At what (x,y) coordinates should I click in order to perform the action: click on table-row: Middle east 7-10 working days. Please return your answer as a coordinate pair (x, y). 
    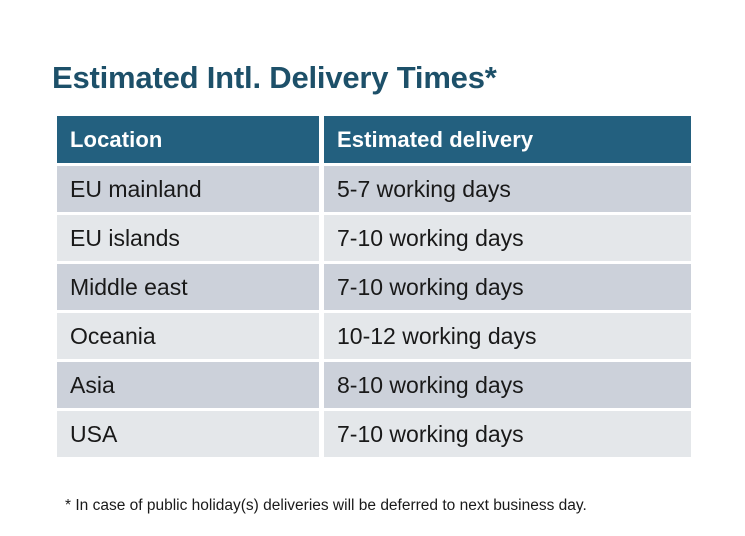
    Looking at the image, I should click on (374, 287).